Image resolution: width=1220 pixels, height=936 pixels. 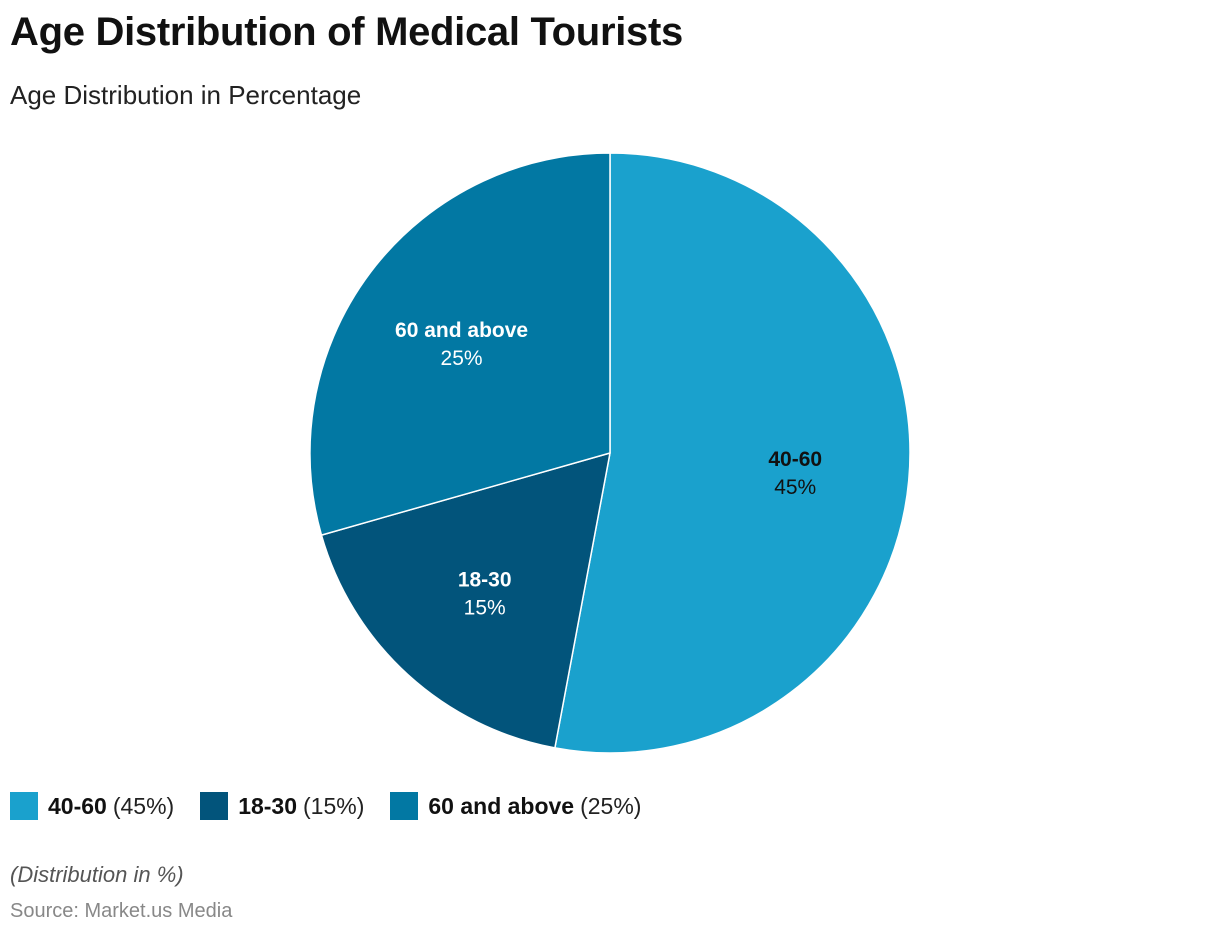 I want to click on legend-item-60-and-above: 60 and above (25%), so click(x=515, y=806).